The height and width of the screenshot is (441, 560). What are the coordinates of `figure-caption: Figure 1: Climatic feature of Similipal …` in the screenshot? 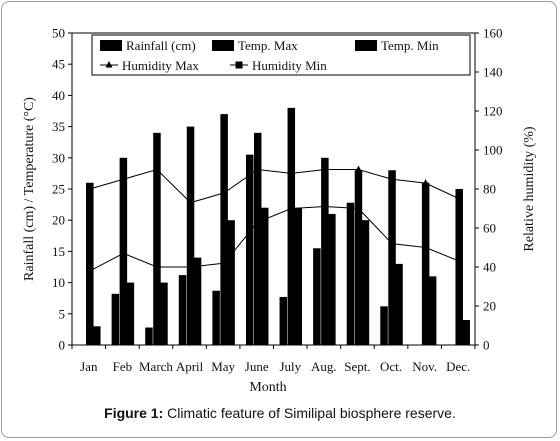 It's located at (280, 413).